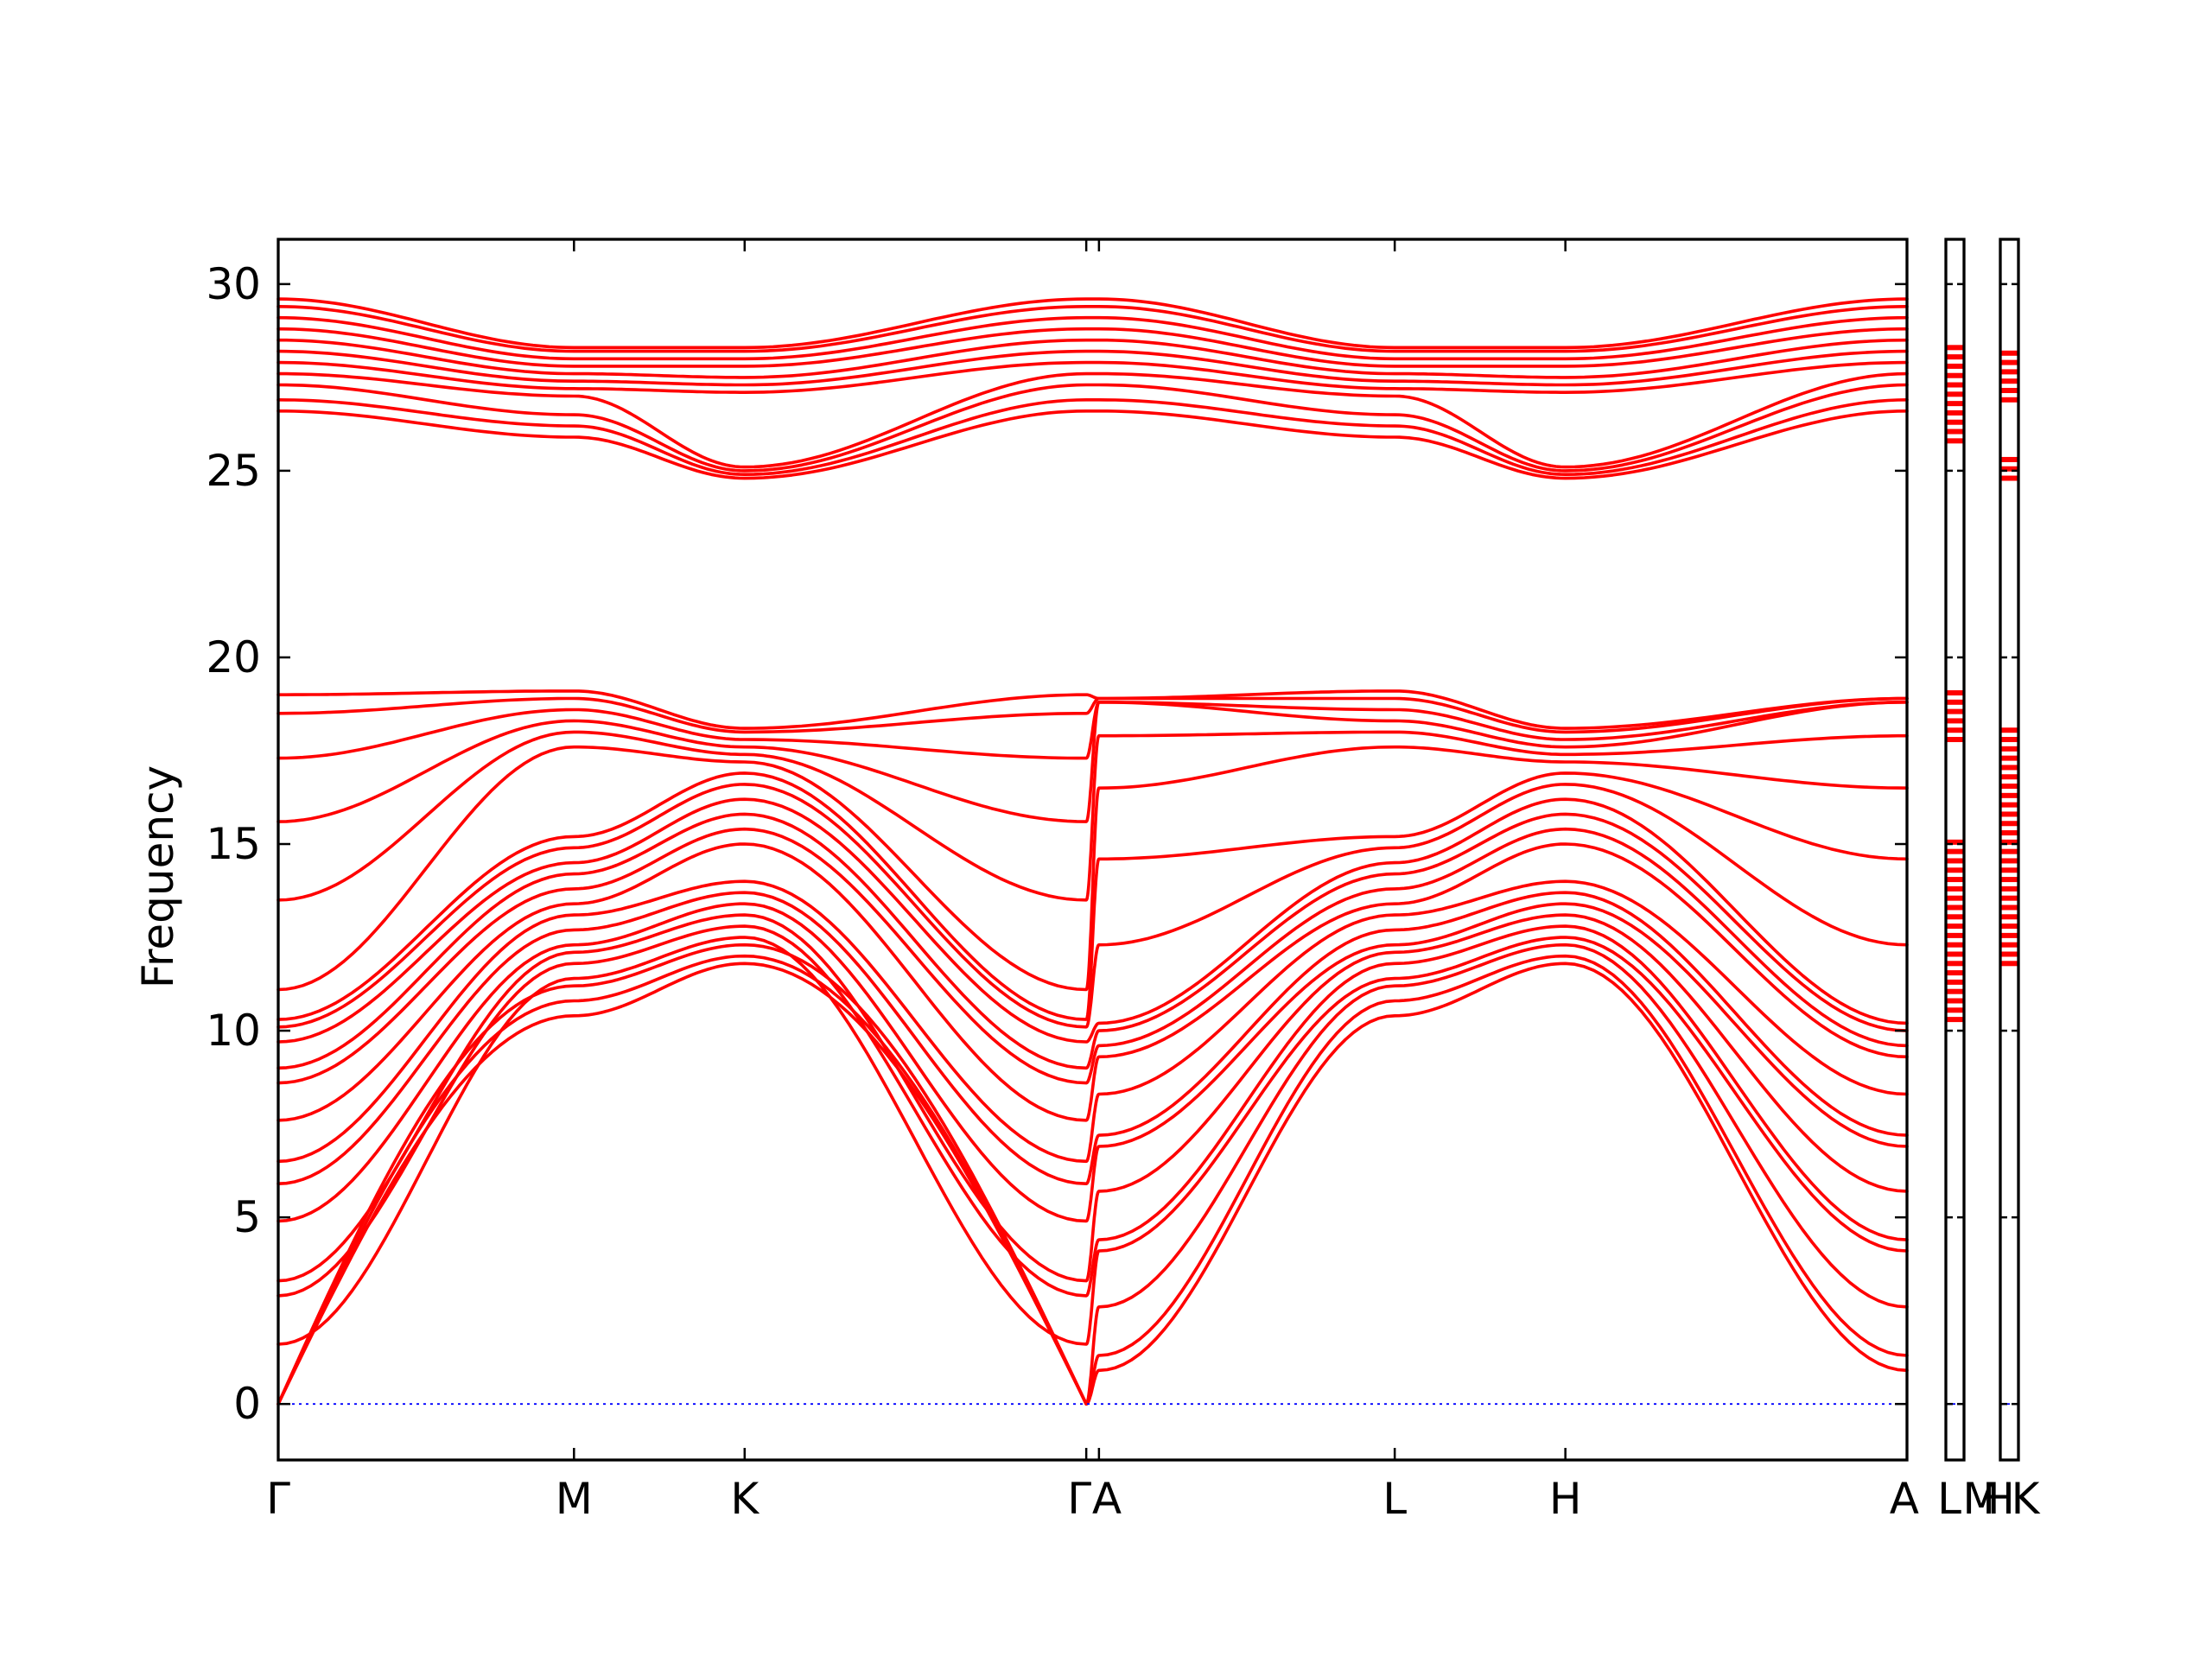 The height and width of the screenshot is (1663, 2212). What do you see at coordinates (233, 1031) in the screenshot?
I see `y-tick-label: 10` at bounding box center [233, 1031].